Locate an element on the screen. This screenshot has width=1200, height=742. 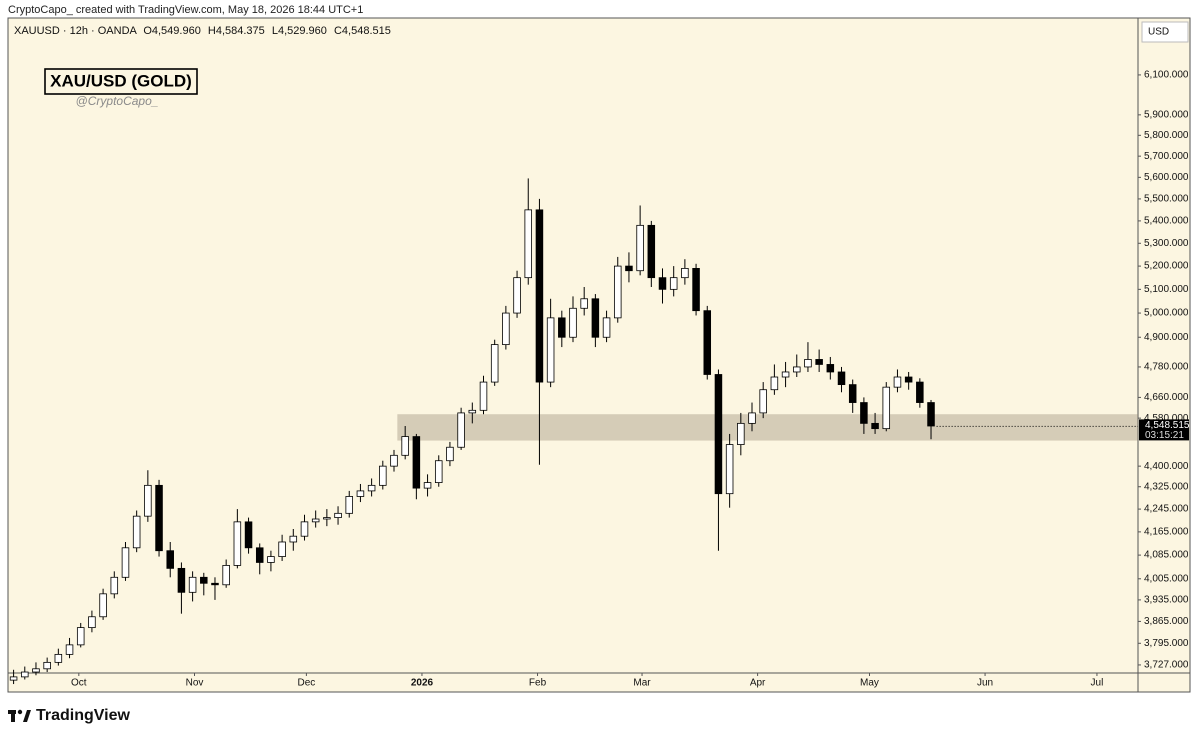
brand: TradingView is located at coordinates (83, 715).